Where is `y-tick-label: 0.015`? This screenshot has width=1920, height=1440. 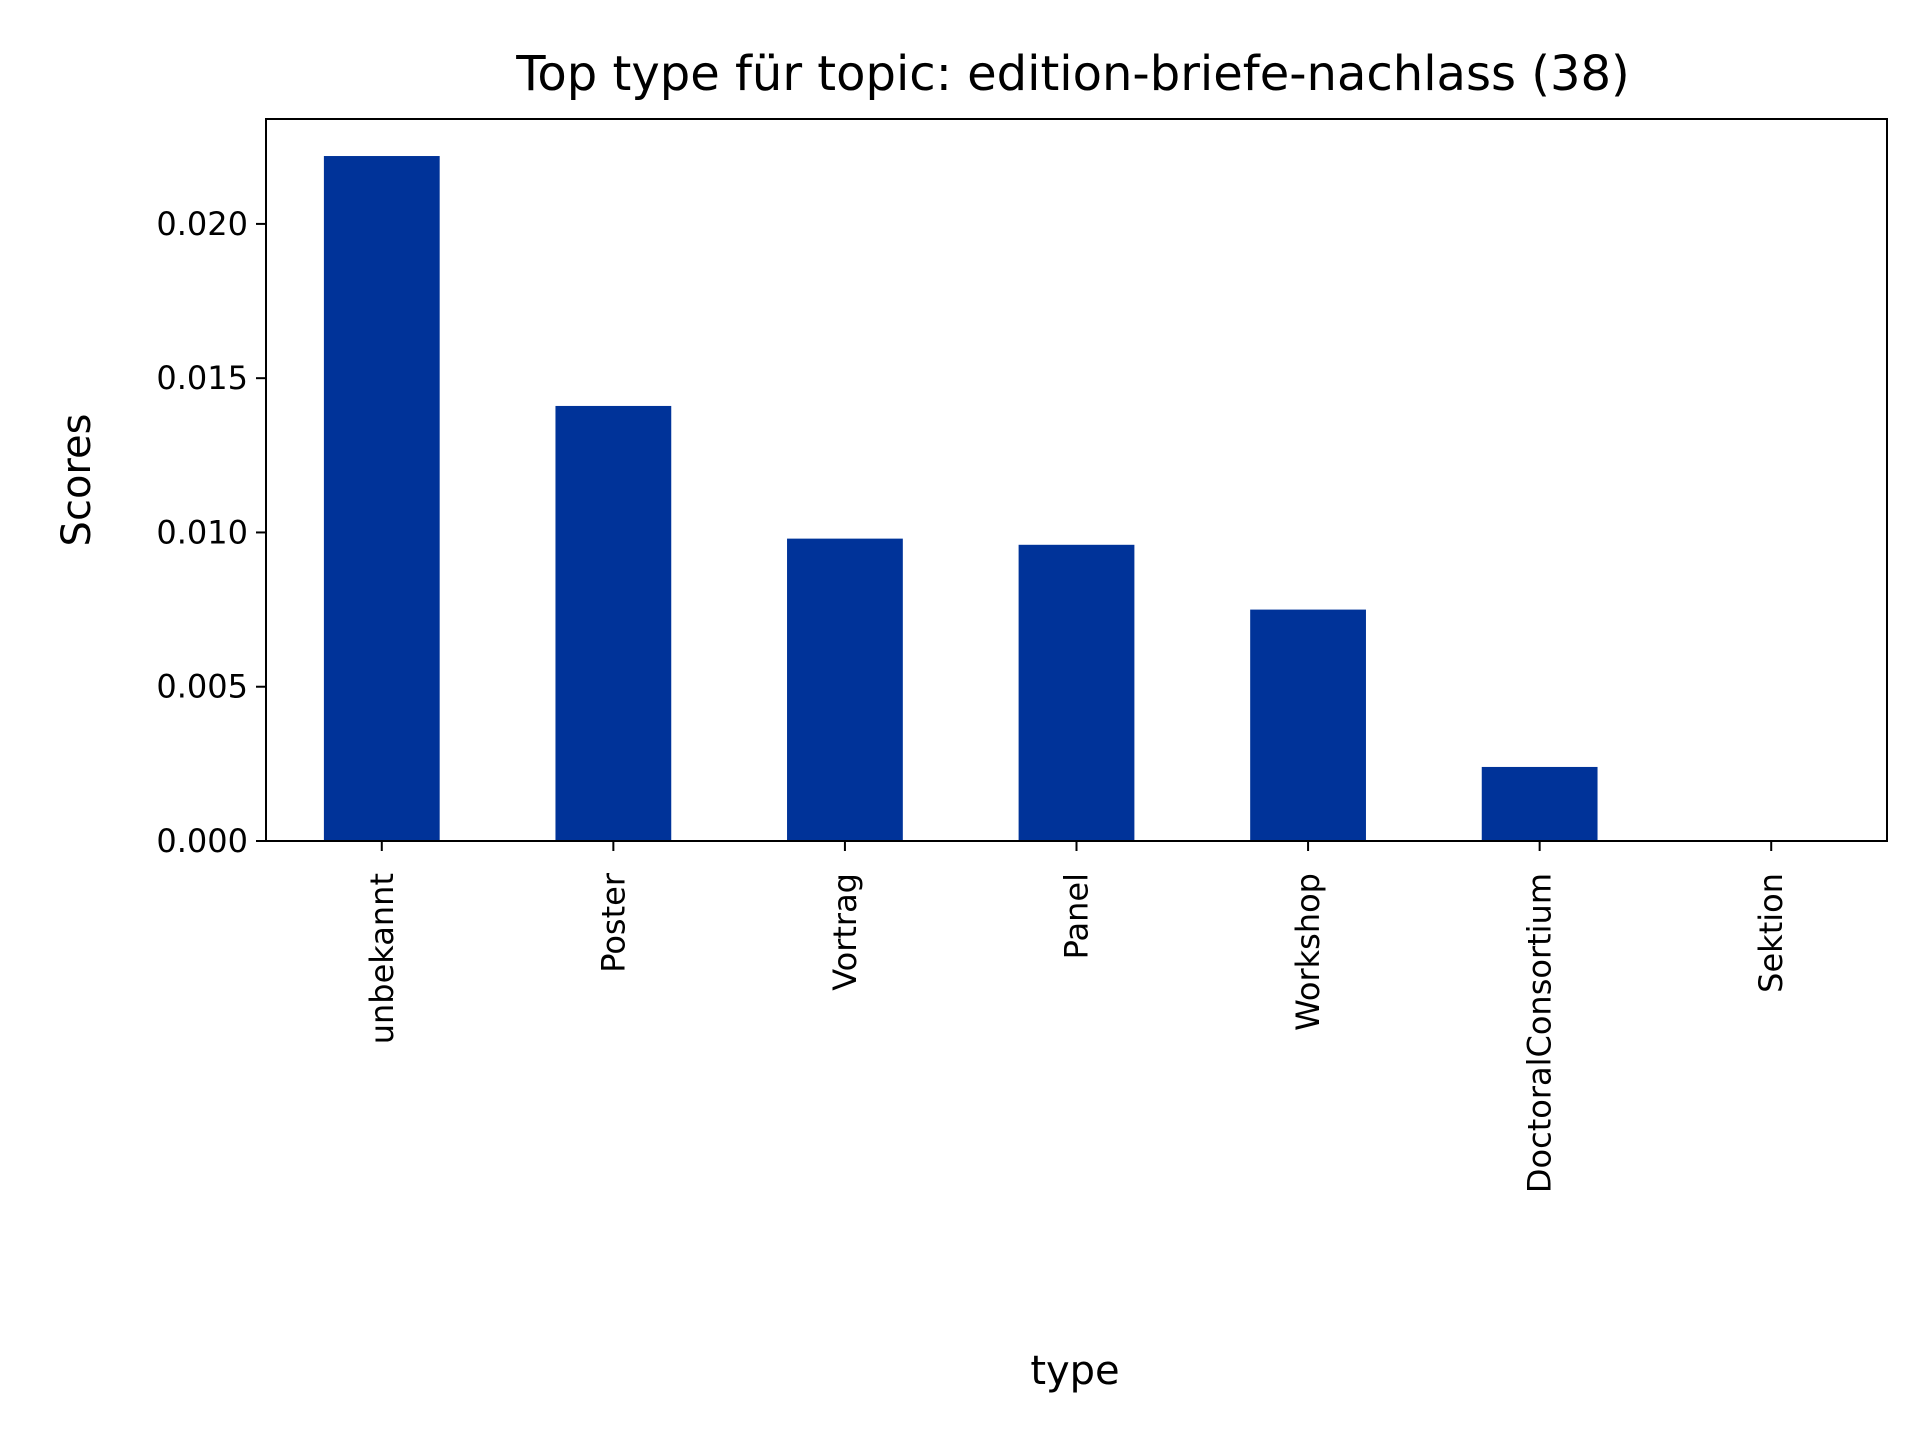 y-tick-label: 0.015 is located at coordinates (202, 378).